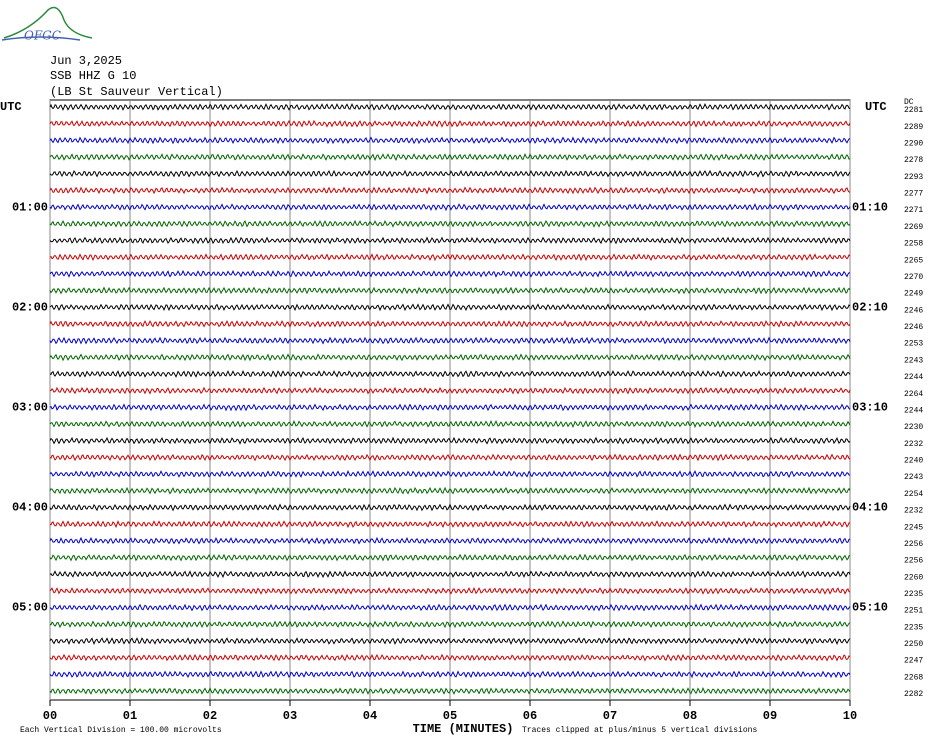 This screenshot has height=744, width=930. What do you see at coordinates (913, 127) in the screenshot?
I see `dc-value: 2289` at bounding box center [913, 127].